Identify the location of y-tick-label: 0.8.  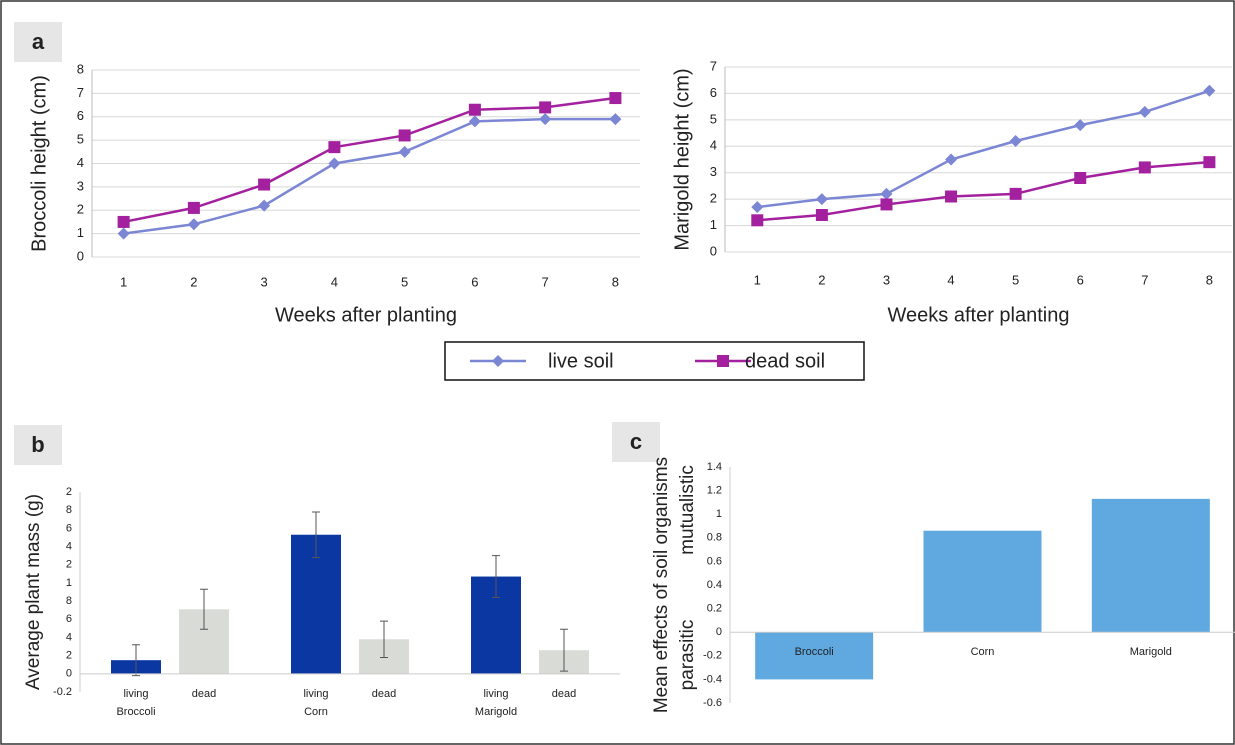
(714, 538).